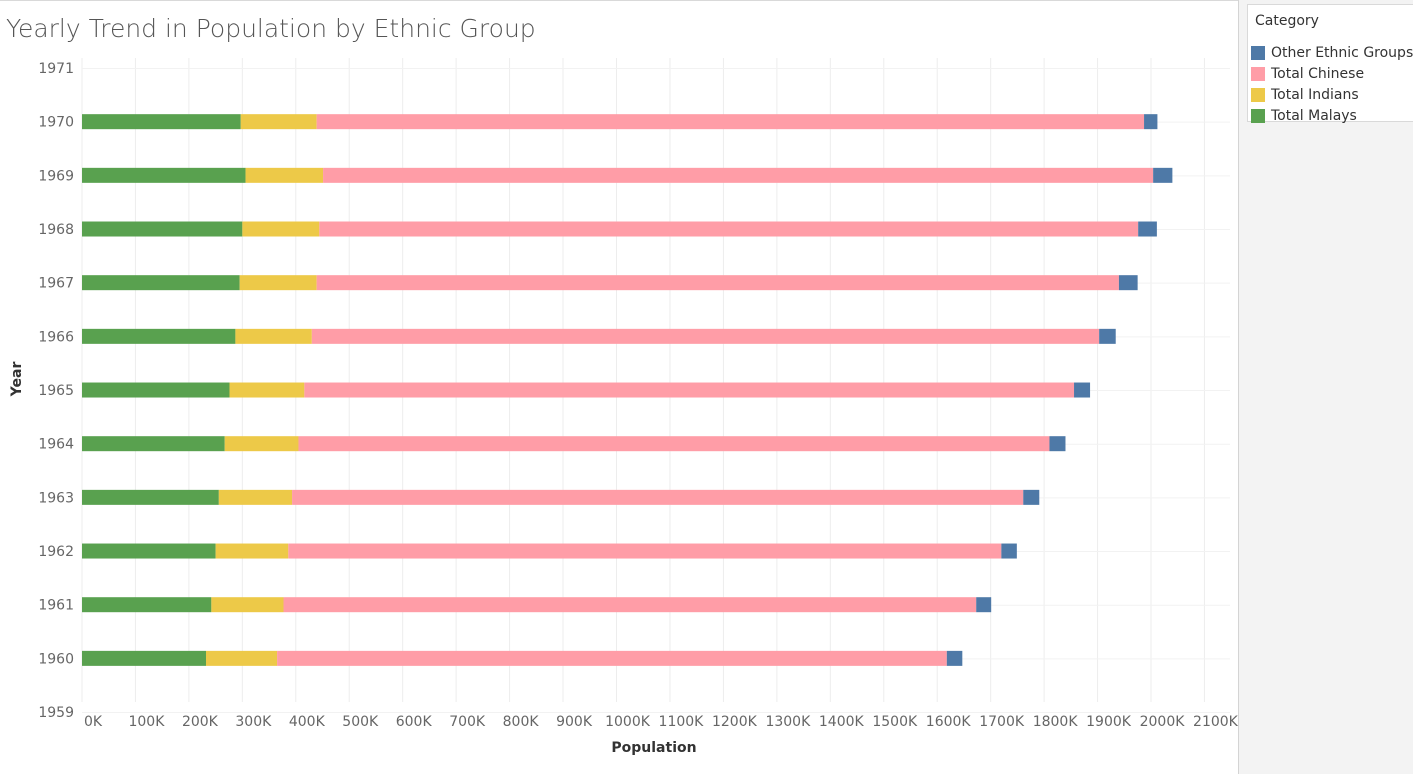  Describe the element at coordinates (1031, 497) in the screenshot. I see `bar-other-ethnic-groups-1963` at that location.